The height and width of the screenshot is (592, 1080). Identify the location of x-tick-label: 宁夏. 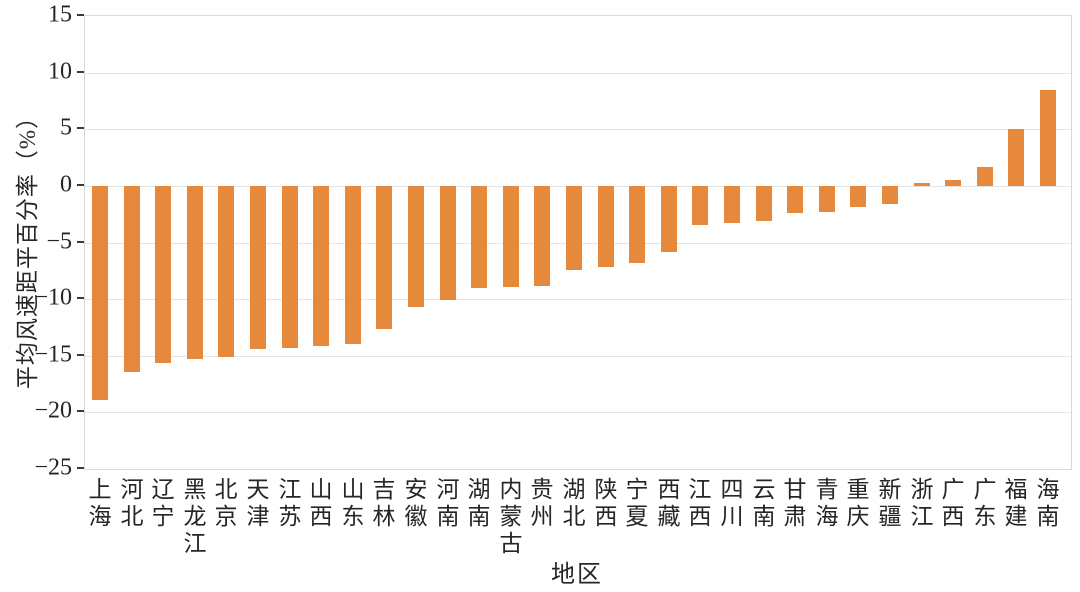
(634, 504).